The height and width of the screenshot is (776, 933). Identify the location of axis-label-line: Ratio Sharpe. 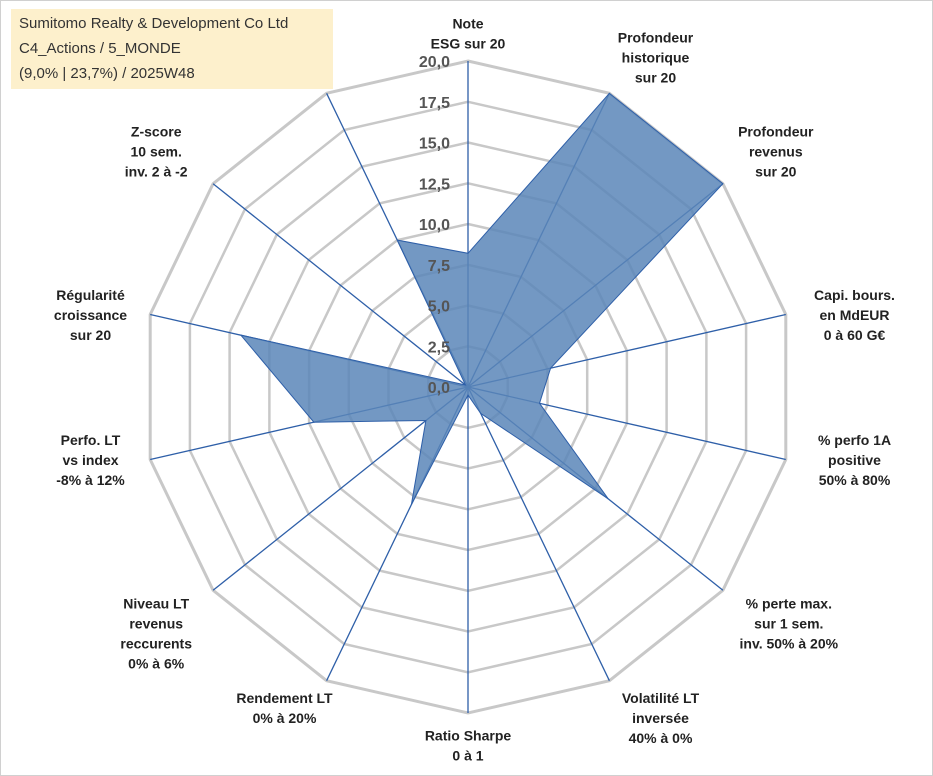
(468, 736).